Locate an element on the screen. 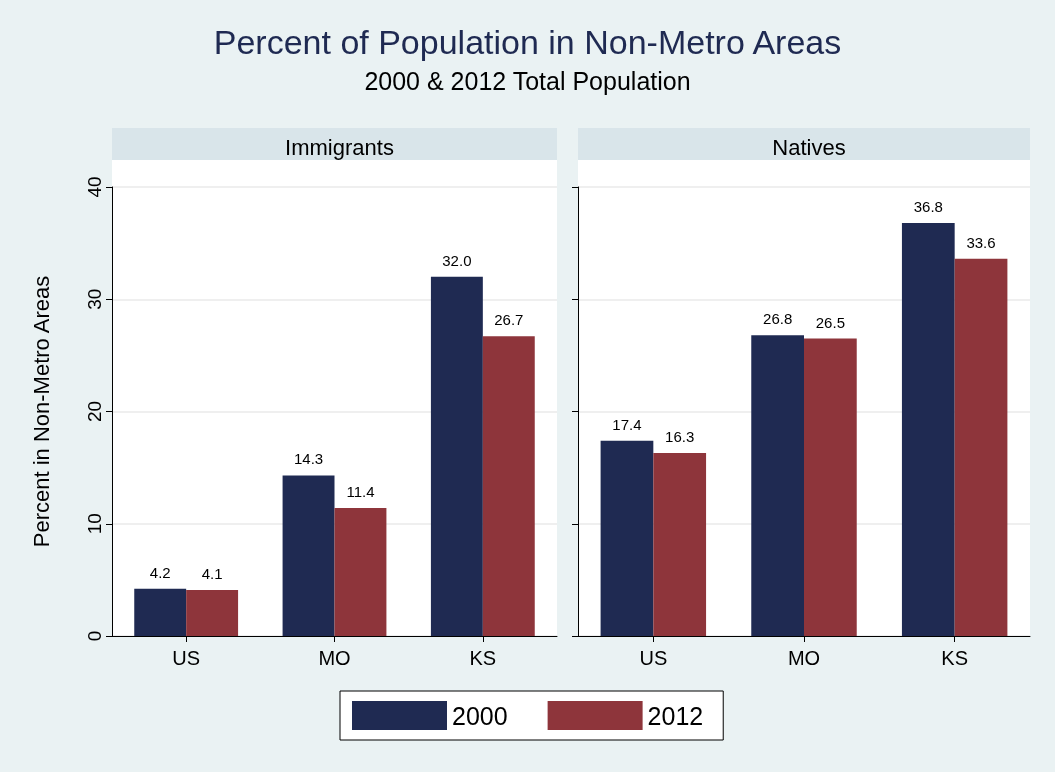 This screenshot has height=772, width=1055. data-label: 14.3 is located at coordinates (308, 459).